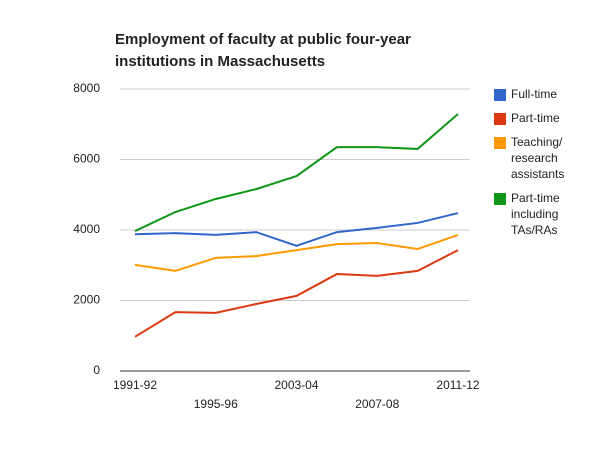  I want to click on y-tick-label: 4000, so click(86, 229).